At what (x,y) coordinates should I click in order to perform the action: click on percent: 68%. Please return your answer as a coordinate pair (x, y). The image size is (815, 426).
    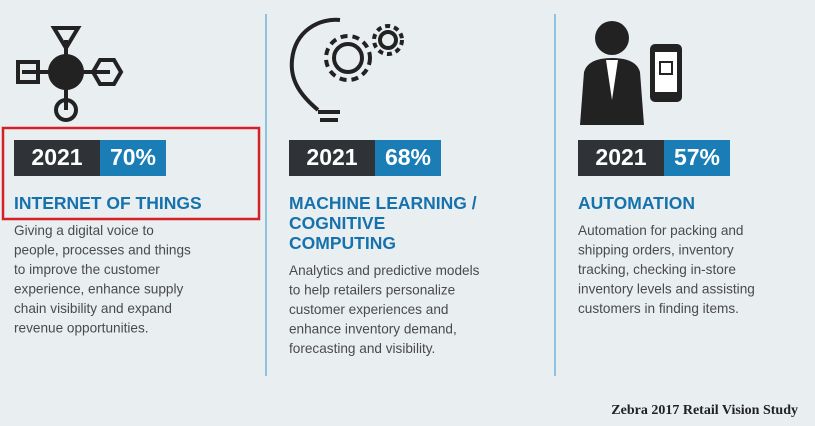
    Looking at the image, I should click on (408, 157).